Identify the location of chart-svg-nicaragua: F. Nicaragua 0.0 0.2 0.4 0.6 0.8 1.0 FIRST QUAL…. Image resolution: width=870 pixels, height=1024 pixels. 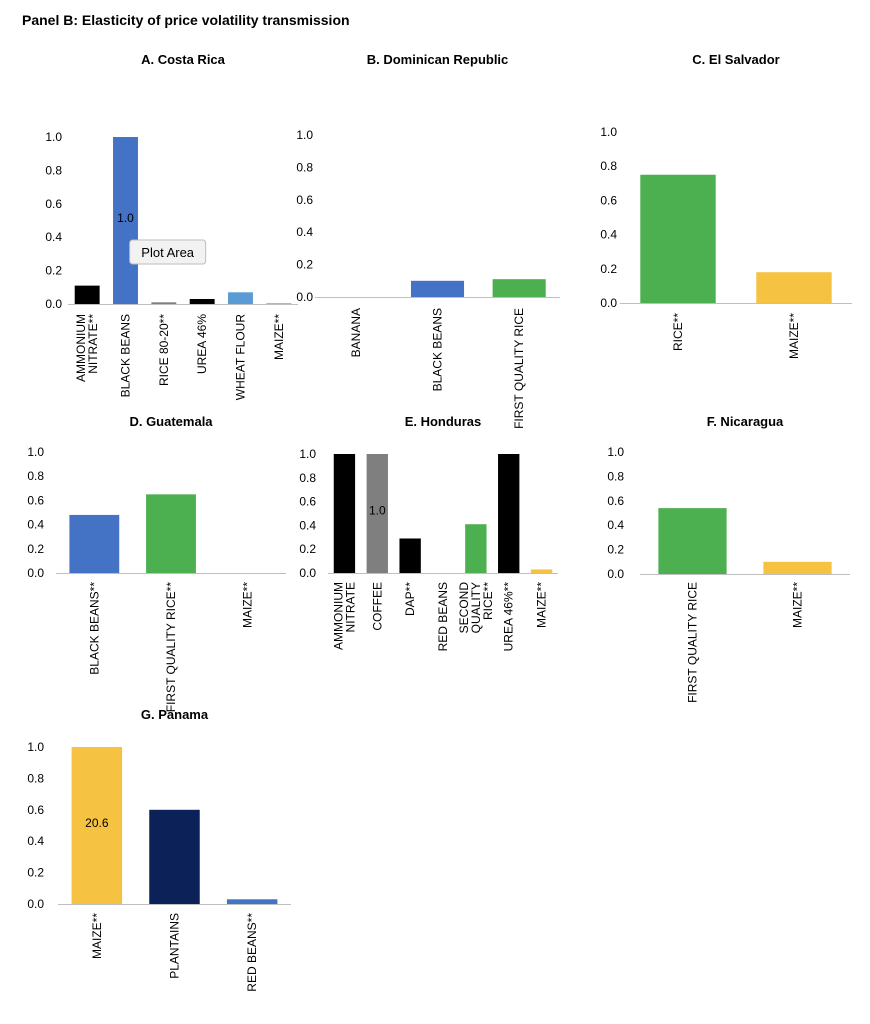
(728, 558).